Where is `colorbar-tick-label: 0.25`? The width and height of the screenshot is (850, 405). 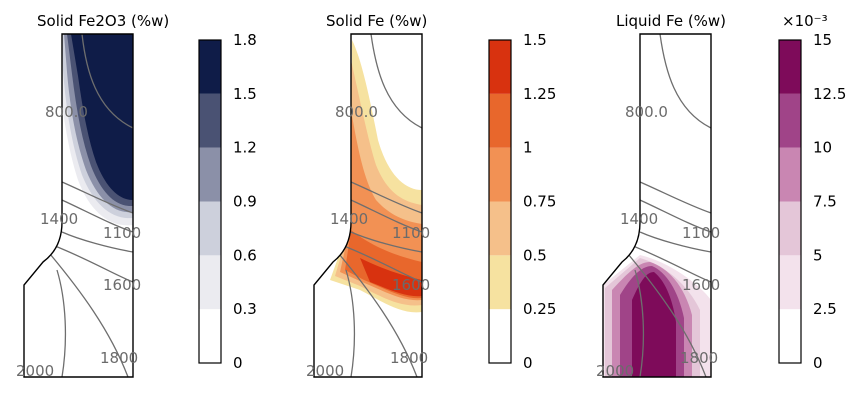
colorbar-tick-label: 0.25 is located at coordinates (539, 309).